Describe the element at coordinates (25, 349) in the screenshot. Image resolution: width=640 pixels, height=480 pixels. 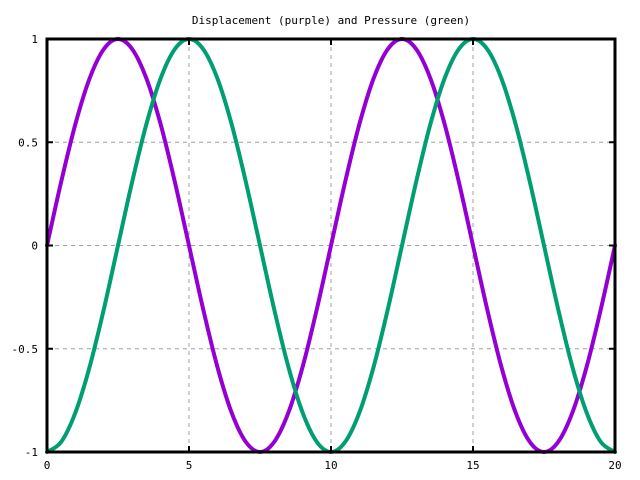
I see `y-tick-label: -0.5` at that location.